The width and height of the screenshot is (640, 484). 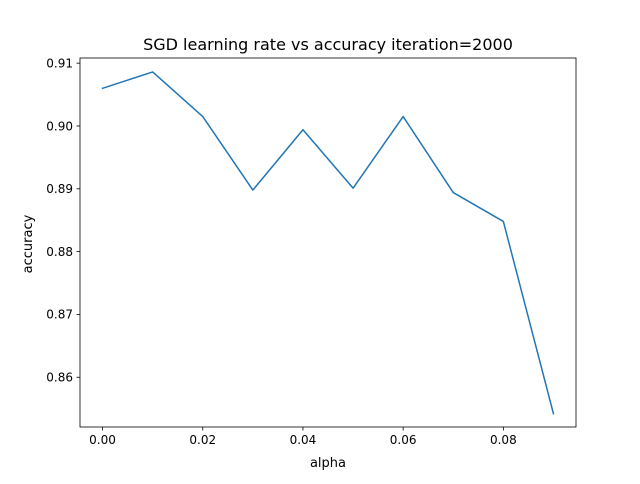 I want to click on x-tick-label: 0.02, so click(x=202, y=440).